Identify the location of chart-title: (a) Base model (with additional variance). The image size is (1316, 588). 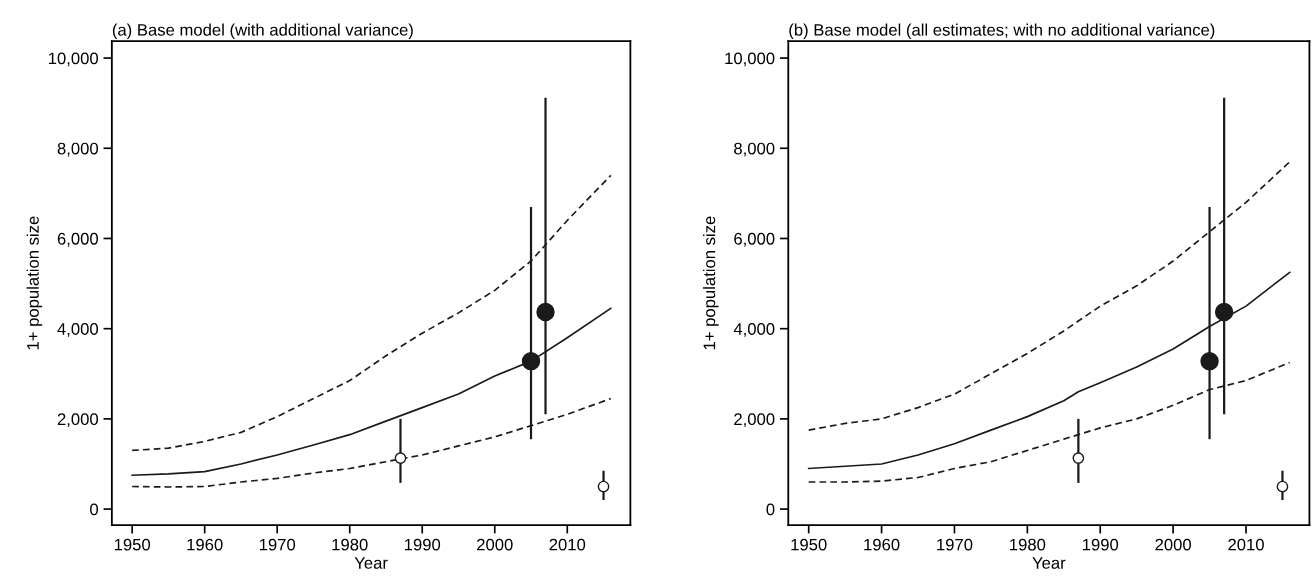
(262, 31).